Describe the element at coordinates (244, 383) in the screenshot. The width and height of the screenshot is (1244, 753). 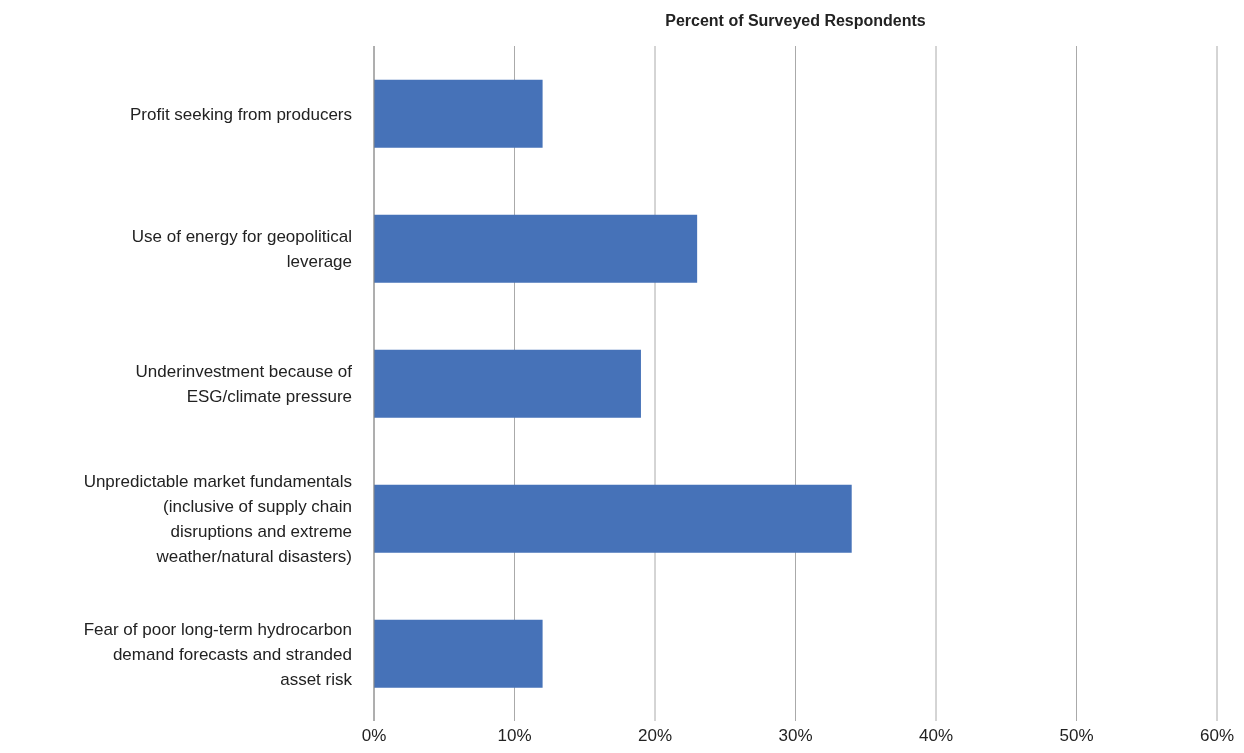
I see `y-tick-label: Underinvestment because of ESG/climate pressure` at that location.